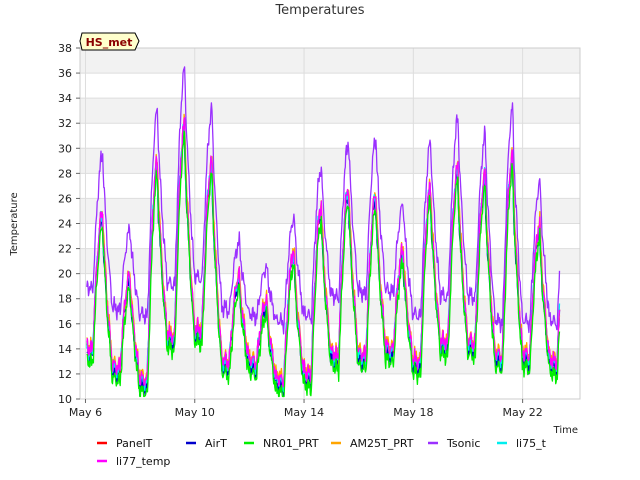  Describe the element at coordinates (65, 148) in the screenshot. I see `y-tick-label: 30` at that location.